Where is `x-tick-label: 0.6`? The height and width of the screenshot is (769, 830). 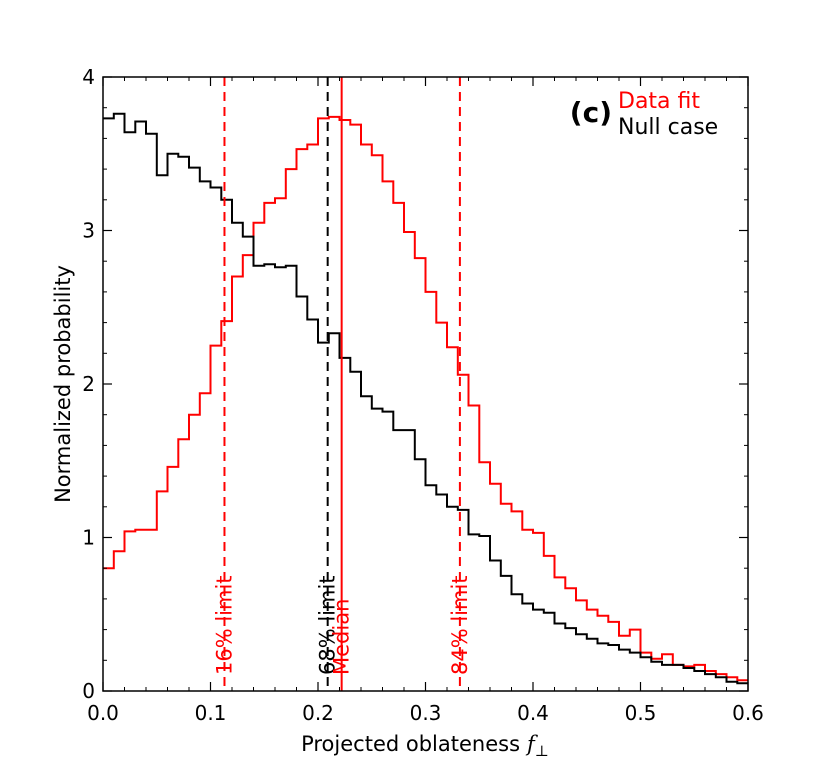
x-tick-label: 0.6 is located at coordinates (748, 713).